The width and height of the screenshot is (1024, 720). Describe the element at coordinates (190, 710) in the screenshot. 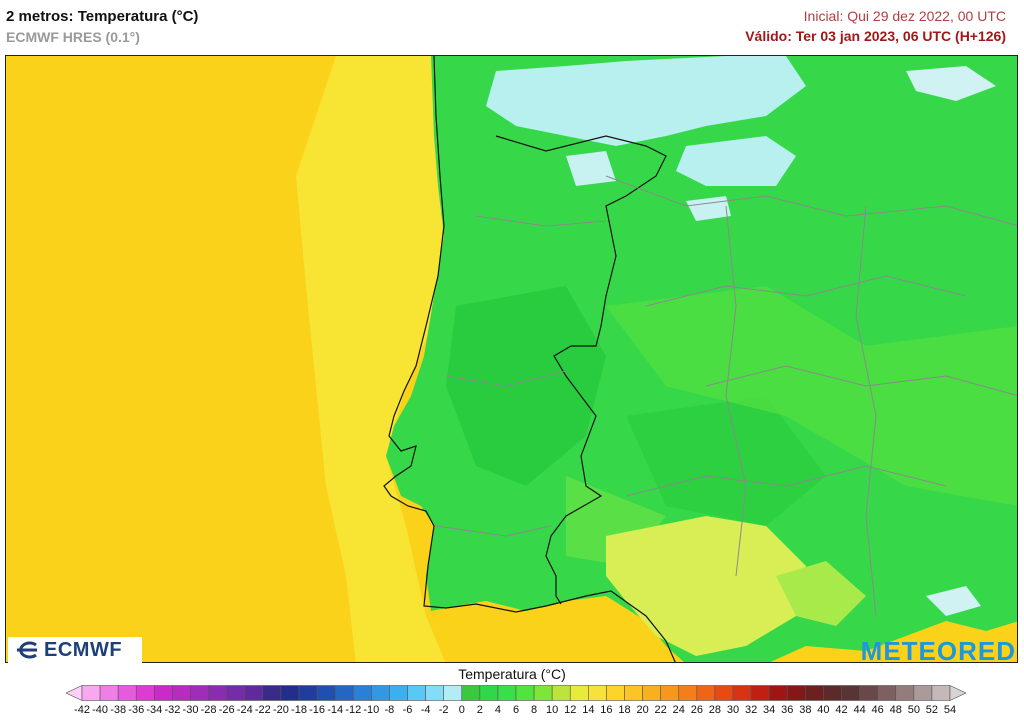

I see `legend-tick-label: -30` at that location.